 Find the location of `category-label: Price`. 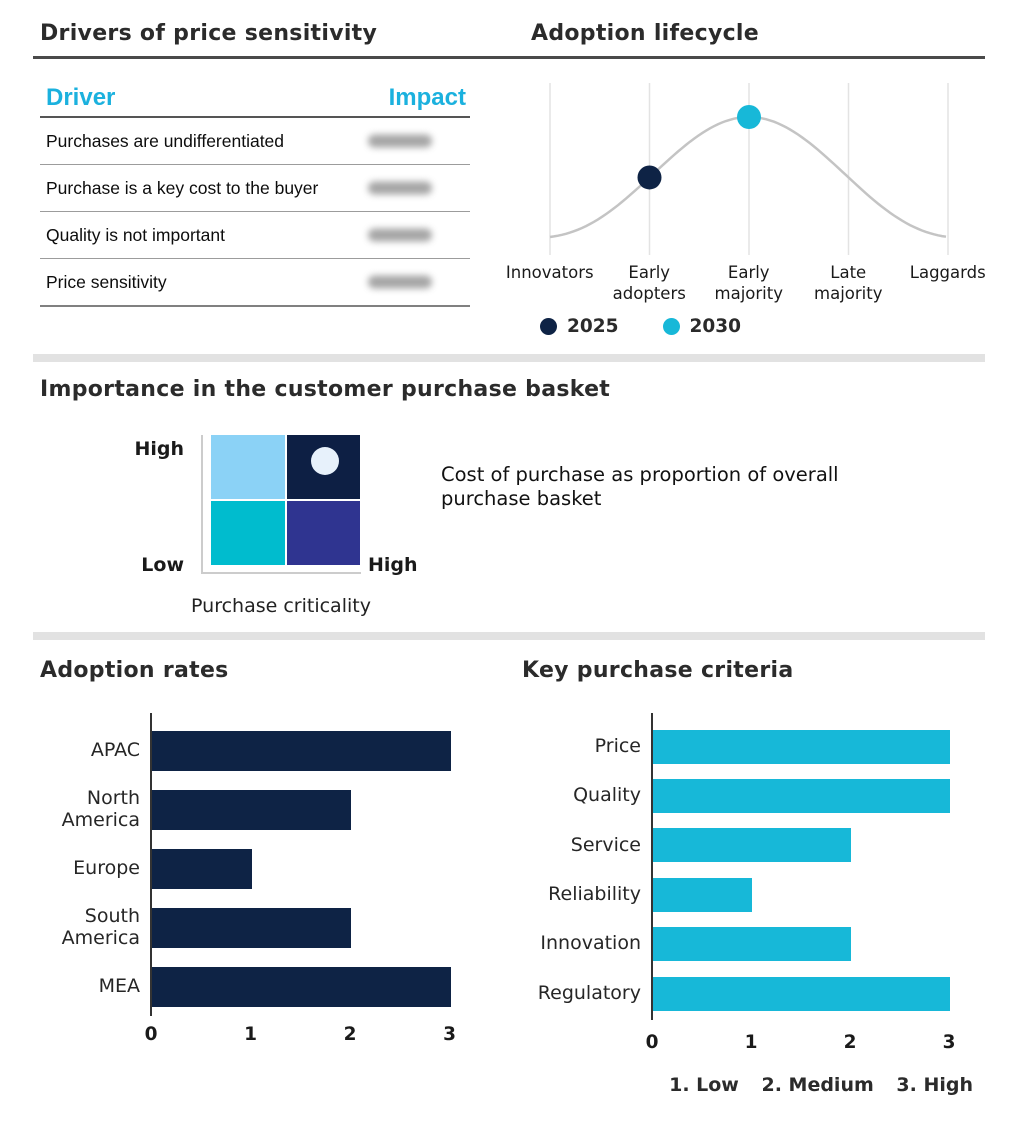

category-label: Price is located at coordinates (617, 745).